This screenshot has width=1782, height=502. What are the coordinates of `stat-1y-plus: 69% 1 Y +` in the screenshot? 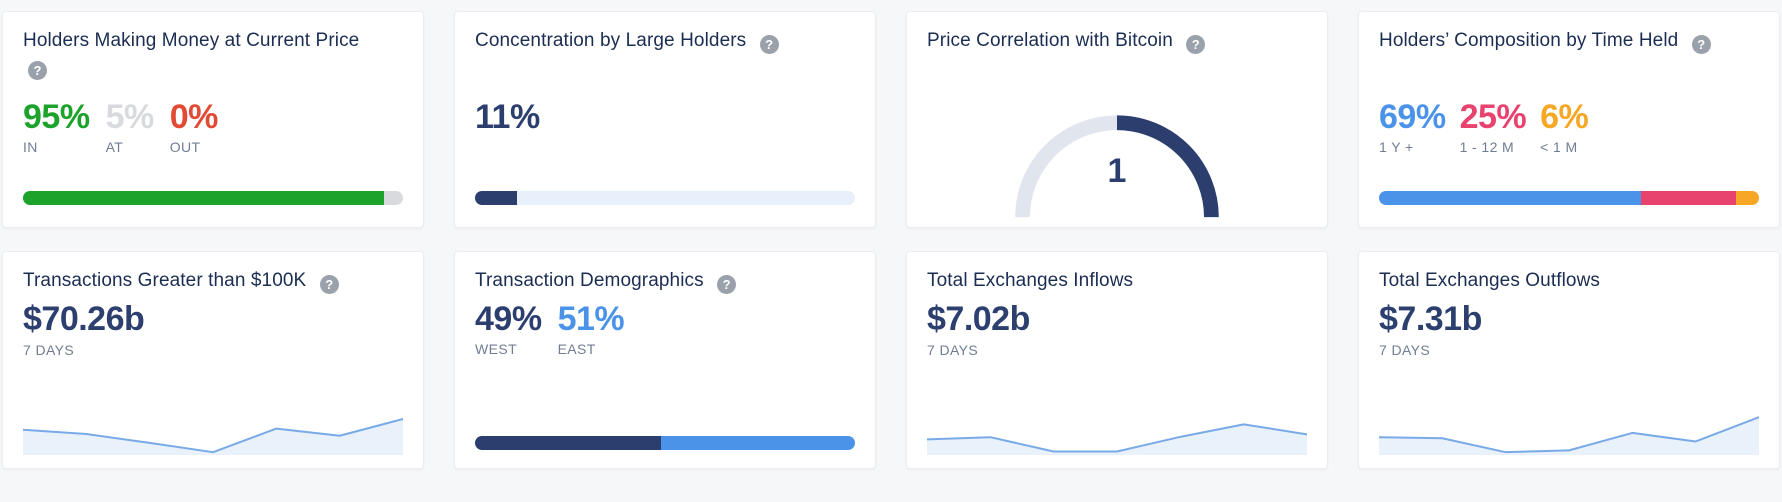 It's located at (1412, 126).